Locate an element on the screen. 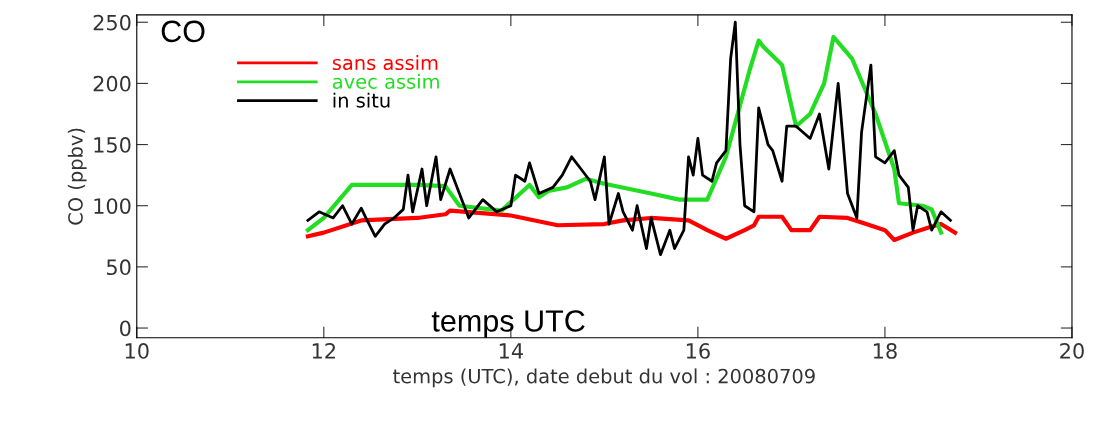 The image size is (1112, 426). x-tick-label: 14 is located at coordinates (511, 351).